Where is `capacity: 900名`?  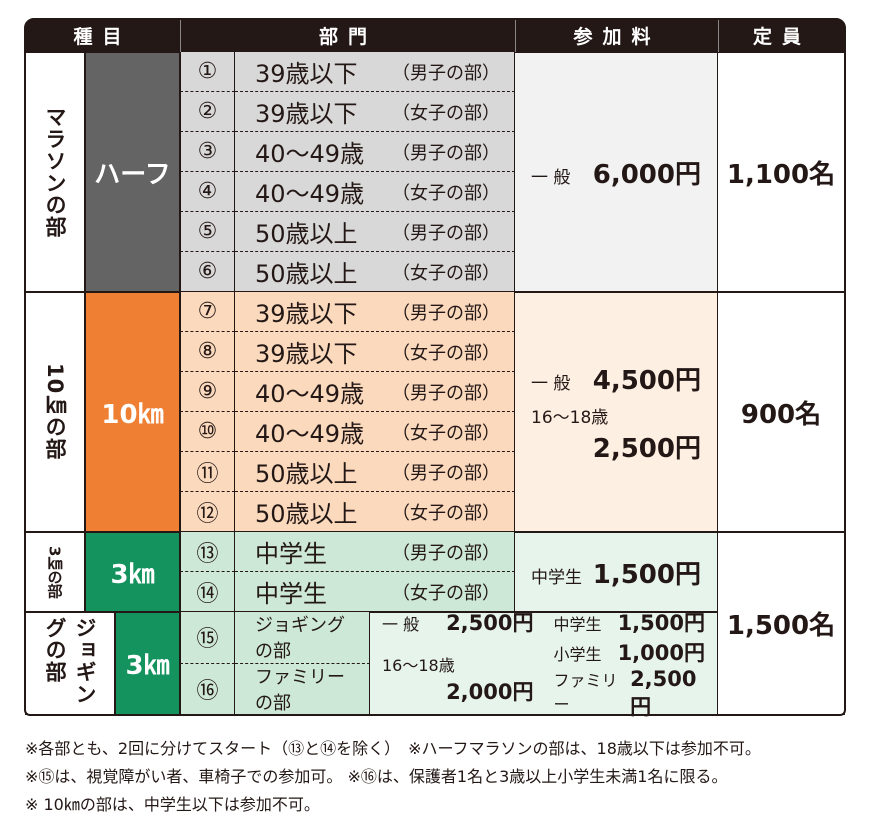 capacity: 900名 is located at coordinates (781, 412).